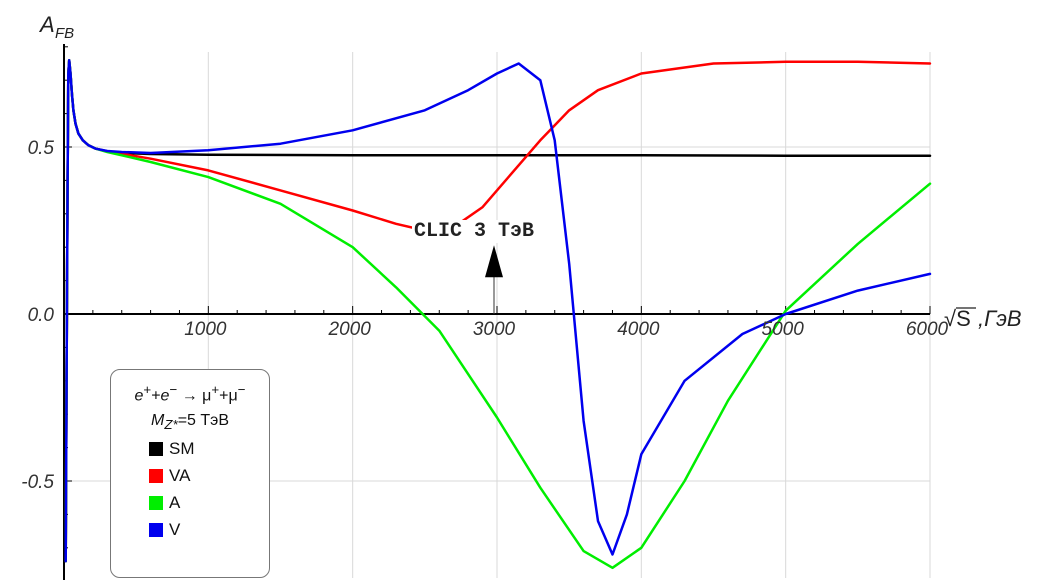 The height and width of the screenshot is (580, 1044). What do you see at coordinates (209, 503) in the screenshot?
I see `legend-entry-a: A` at bounding box center [209, 503].